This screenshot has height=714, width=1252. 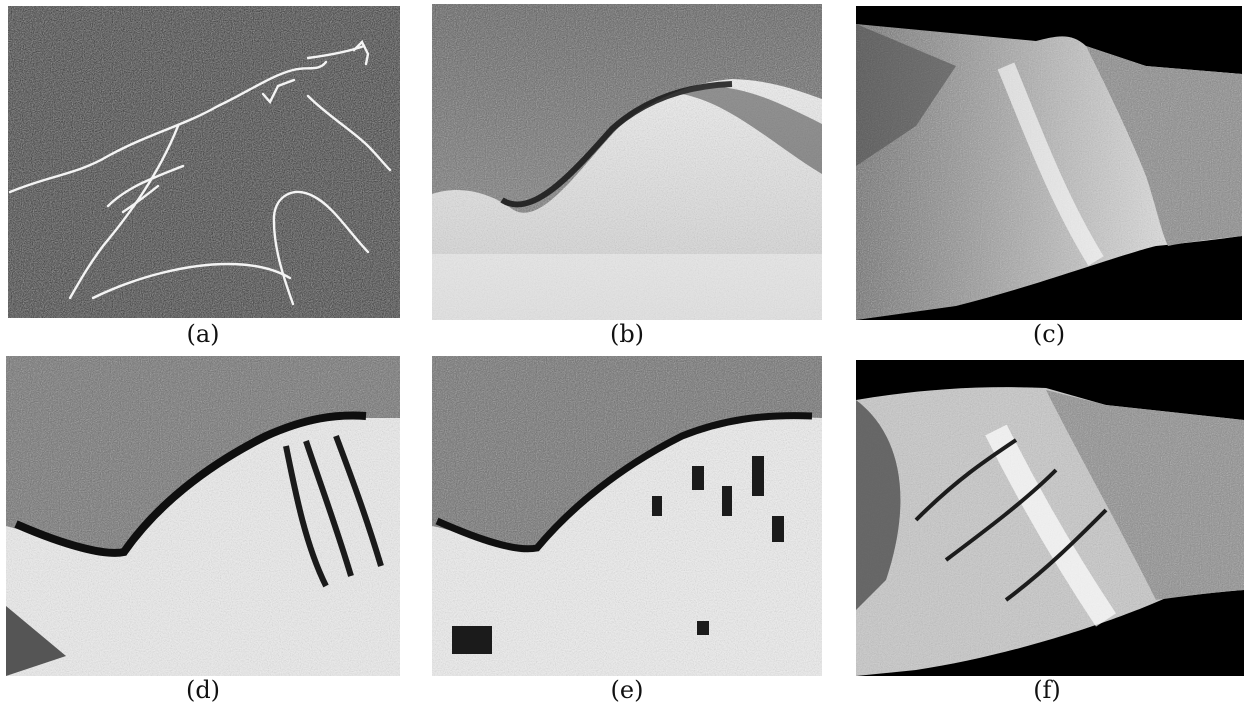 I want to click on panel-c-3d-view, so click(x=1049, y=163).